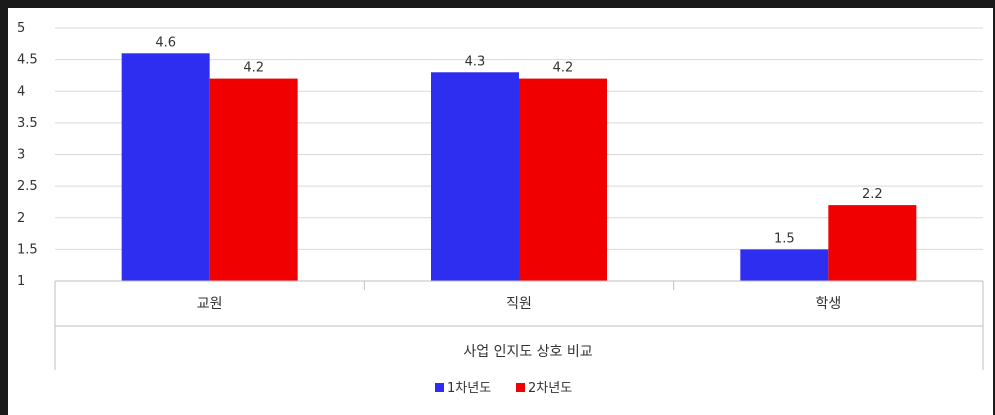 The height and width of the screenshot is (415, 995). I want to click on legend-label: 2차년도, so click(550, 388).